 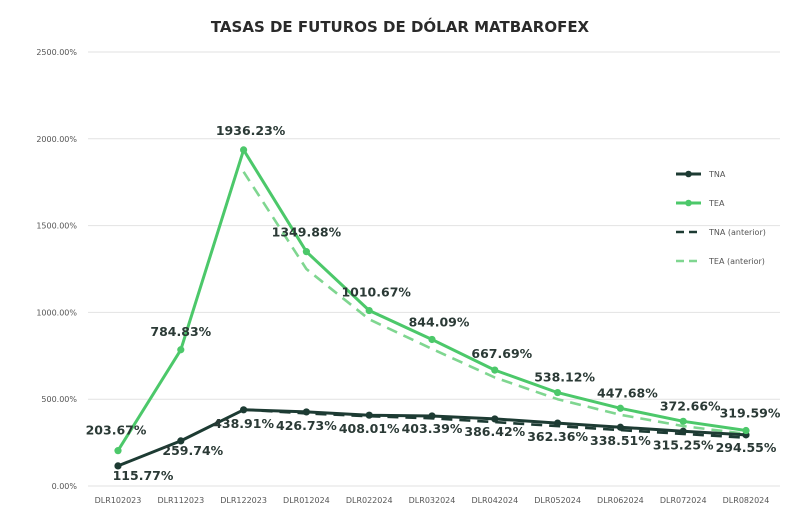 What do you see at coordinates (750, 413) in the screenshot?
I see `data-label-tea: 319.59%` at bounding box center [750, 413].